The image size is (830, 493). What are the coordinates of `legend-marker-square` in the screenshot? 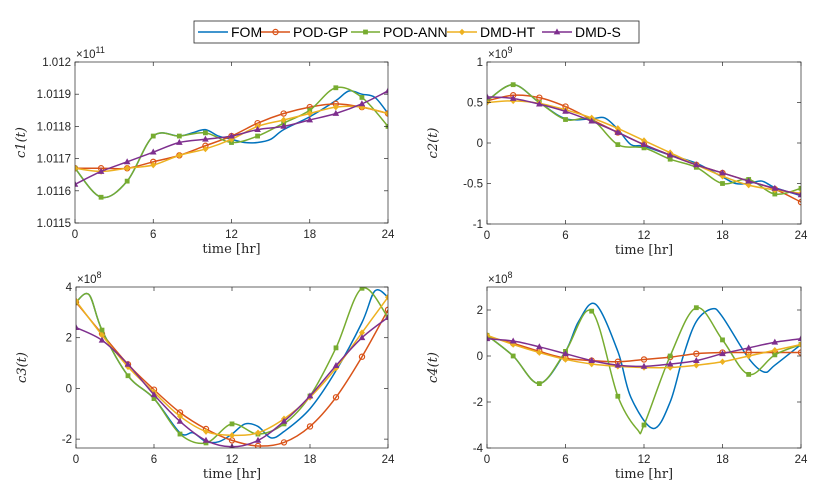 It's located at (365, 32).